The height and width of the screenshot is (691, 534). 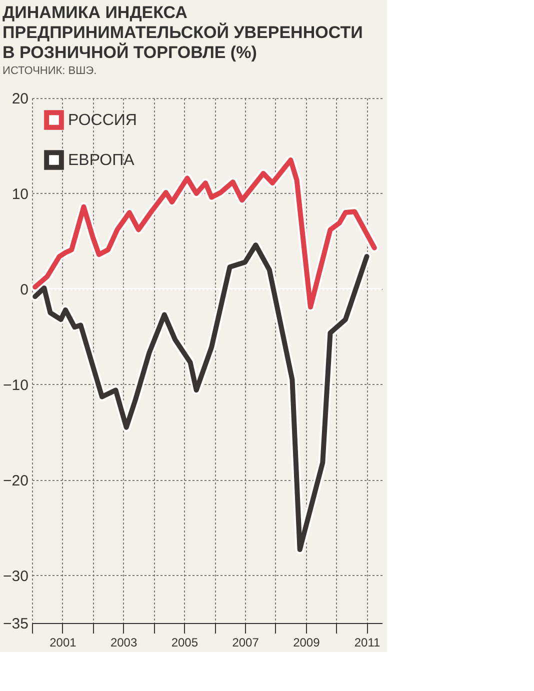 I want to click on y-tick-label: −35, so click(x=15, y=624).